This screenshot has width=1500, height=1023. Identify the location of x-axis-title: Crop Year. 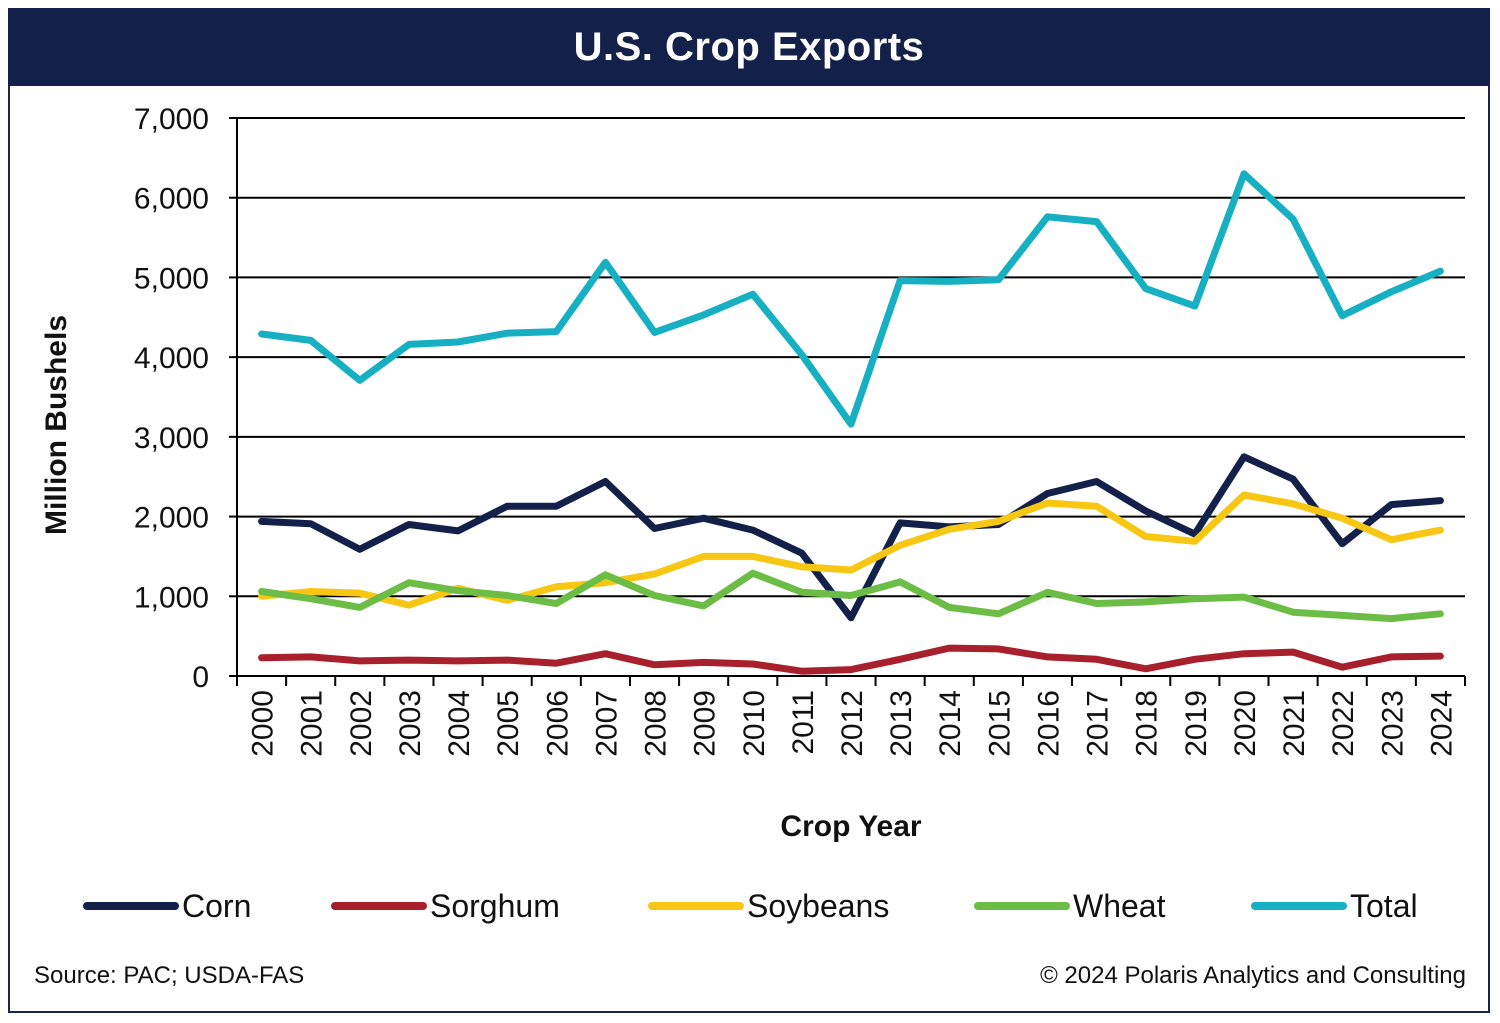
(851, 826).